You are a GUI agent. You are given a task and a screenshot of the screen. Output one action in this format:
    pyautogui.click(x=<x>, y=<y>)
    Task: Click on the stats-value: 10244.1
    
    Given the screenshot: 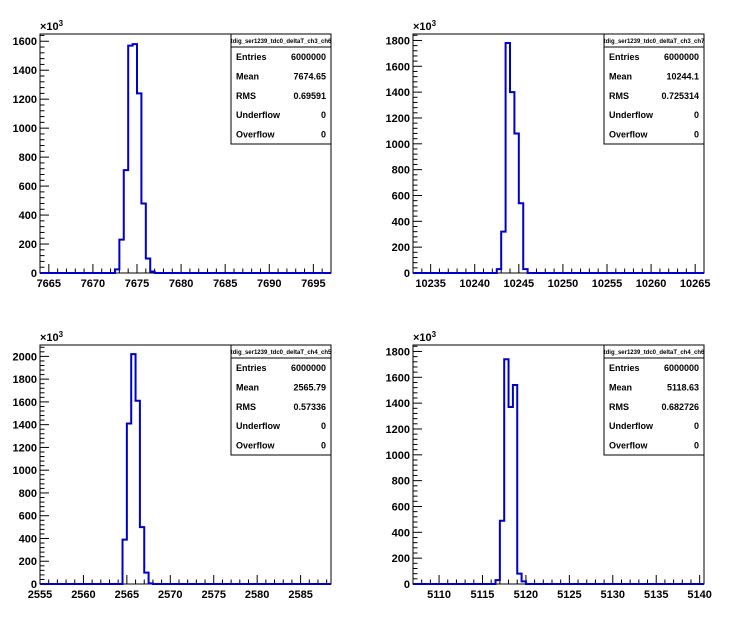 What is the action you would take?
    pyautogui.click(x=682, y=76)
    